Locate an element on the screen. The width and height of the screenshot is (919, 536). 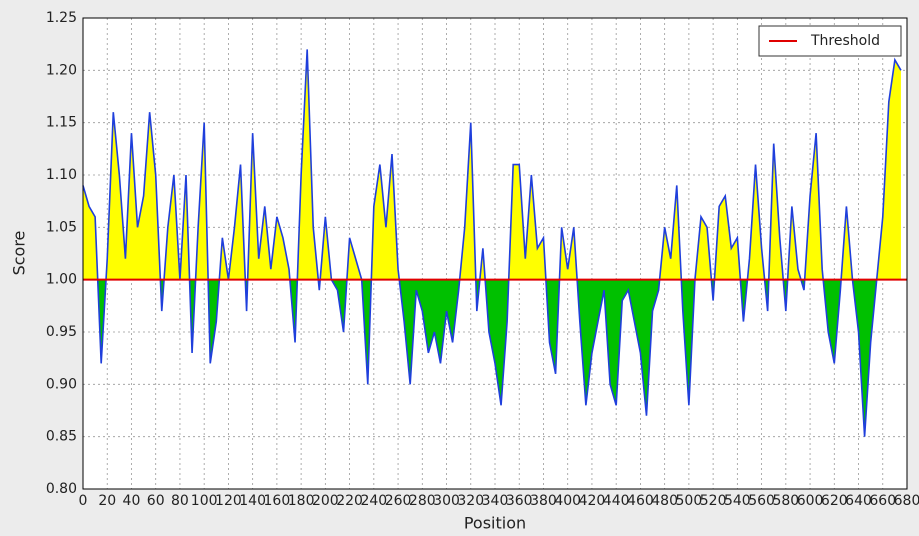
y-tick-label: 1.05 is located at coordinates (61, 227).